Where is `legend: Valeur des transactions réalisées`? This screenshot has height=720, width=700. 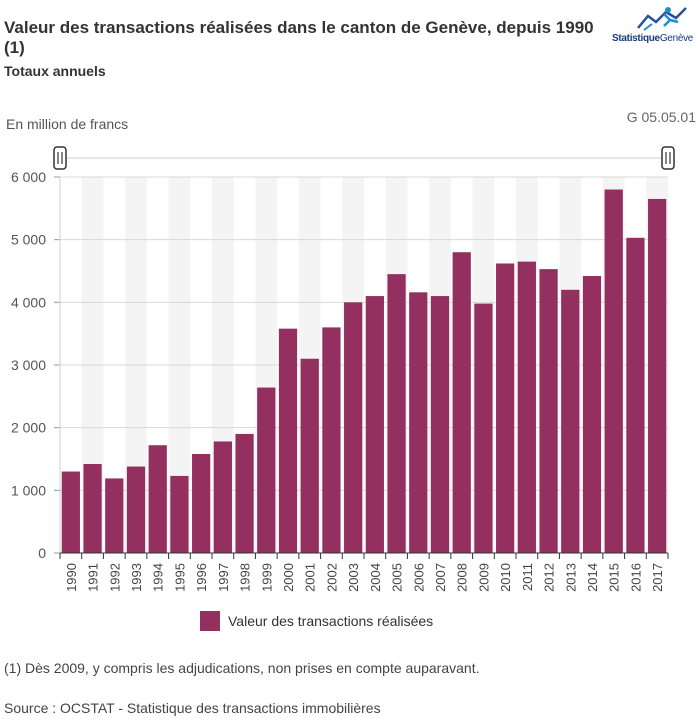
legend: Valeur des transactions réalisées is located at coordinates (316, 621).